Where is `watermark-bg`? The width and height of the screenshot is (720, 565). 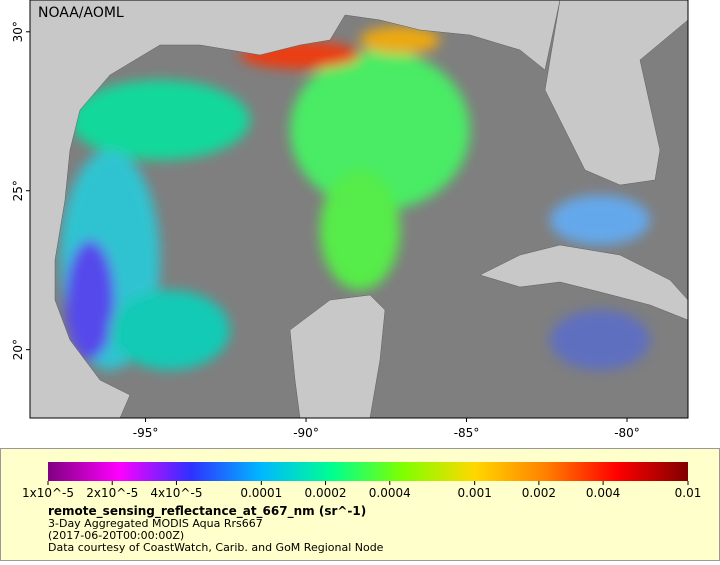
watermark-bg is located at coordinates (80, 13).